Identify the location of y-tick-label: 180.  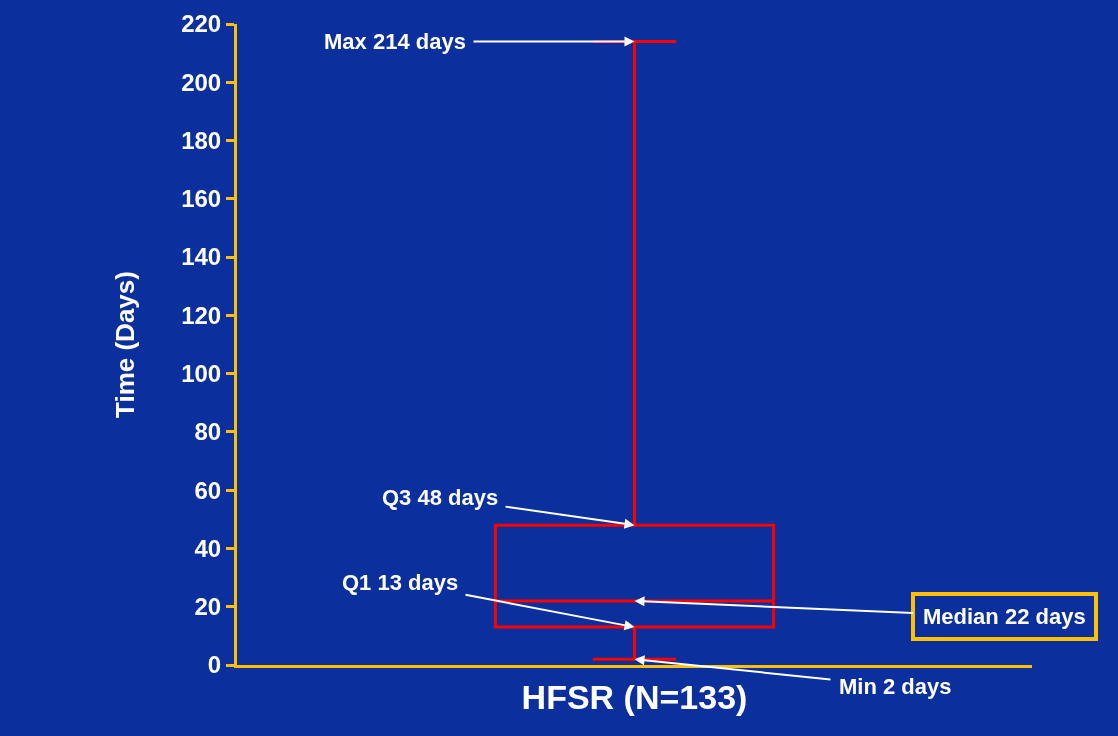
(201, 140).